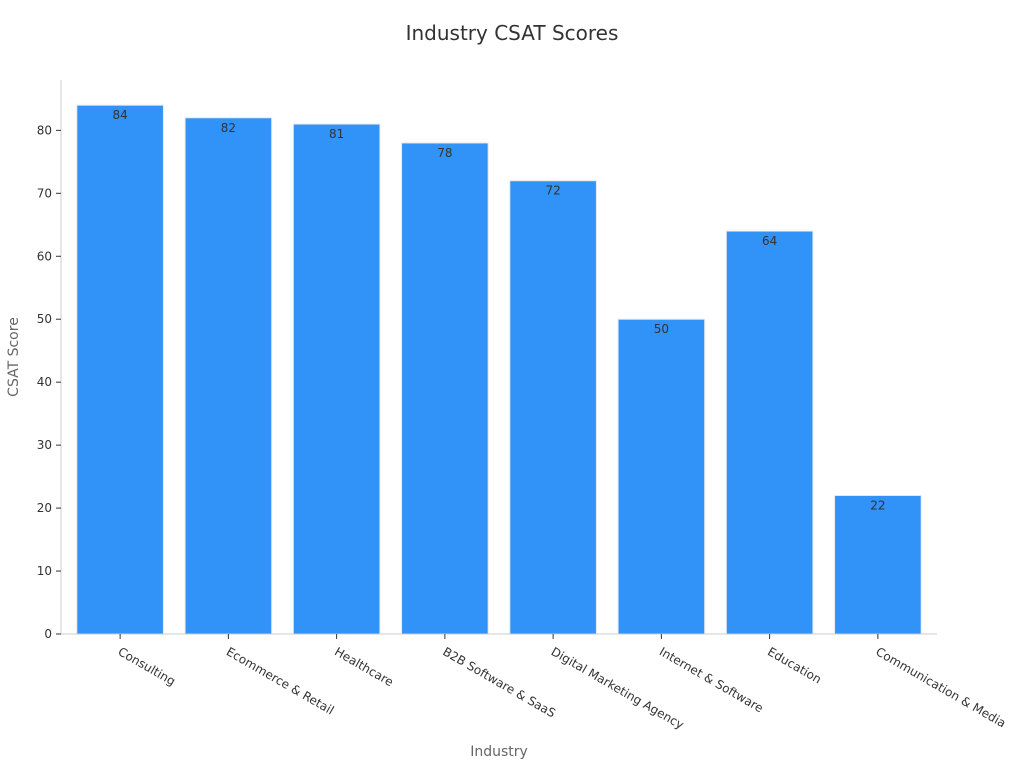 The image size is (1024, 768). Describe the element at coordinates (228, 128) in the screenshot. I see `data-label: 82` at that location.